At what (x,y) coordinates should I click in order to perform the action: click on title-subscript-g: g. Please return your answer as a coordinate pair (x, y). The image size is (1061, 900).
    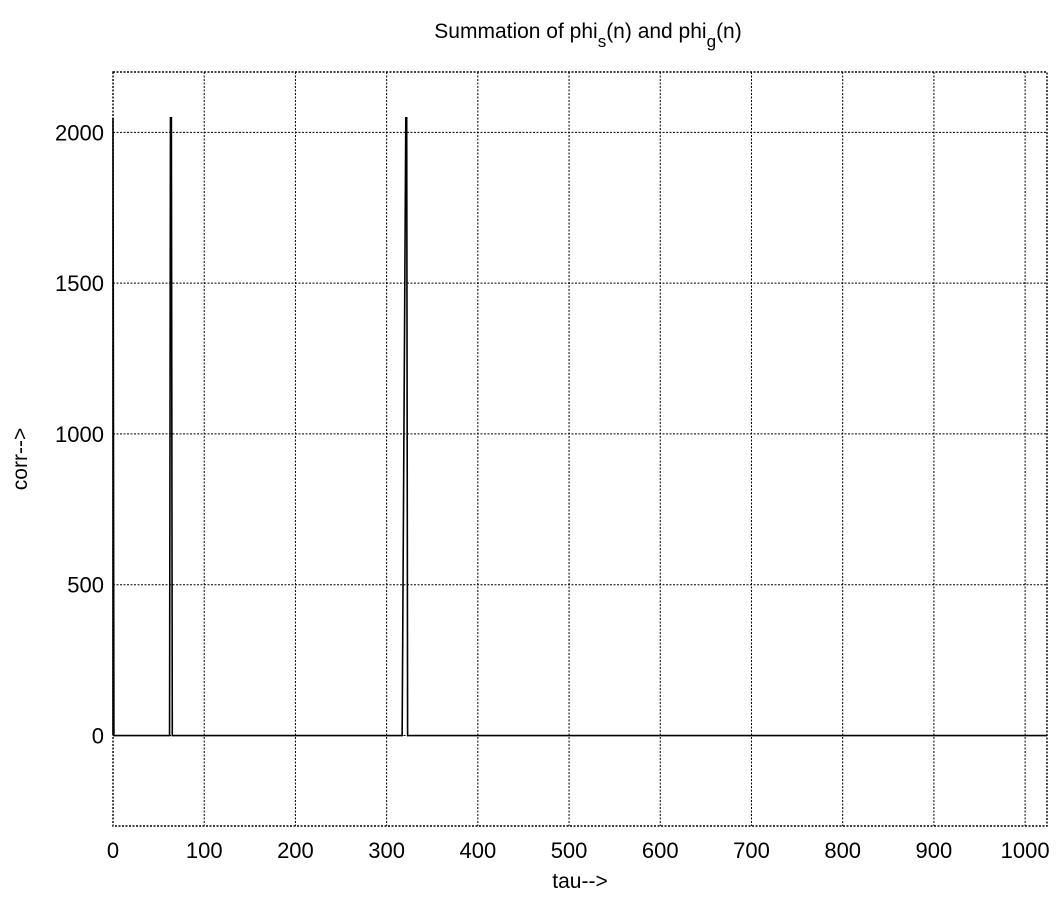
    Looking at the image, I should click on (711, 41).